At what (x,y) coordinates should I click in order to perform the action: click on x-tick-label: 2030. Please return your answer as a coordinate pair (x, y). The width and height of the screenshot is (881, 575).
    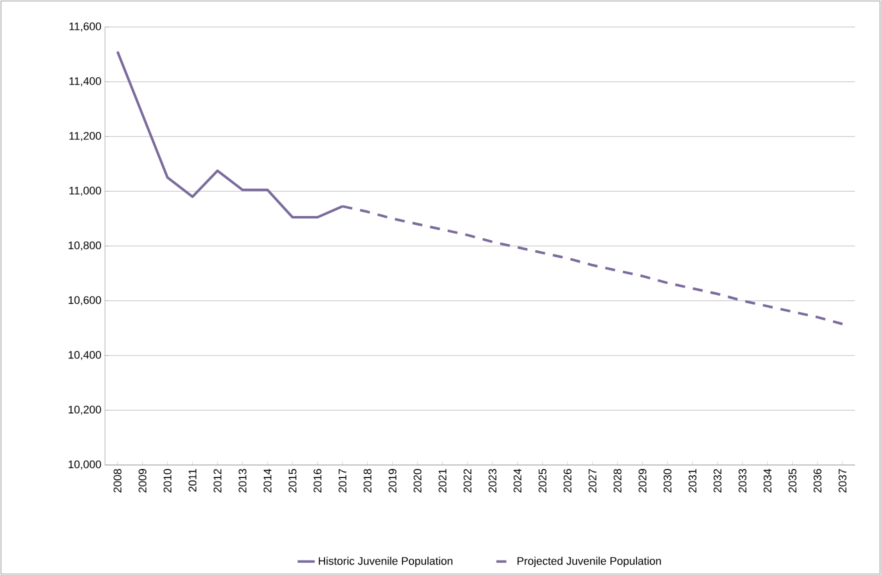
    Looking at the image, I should click on (668, 480).